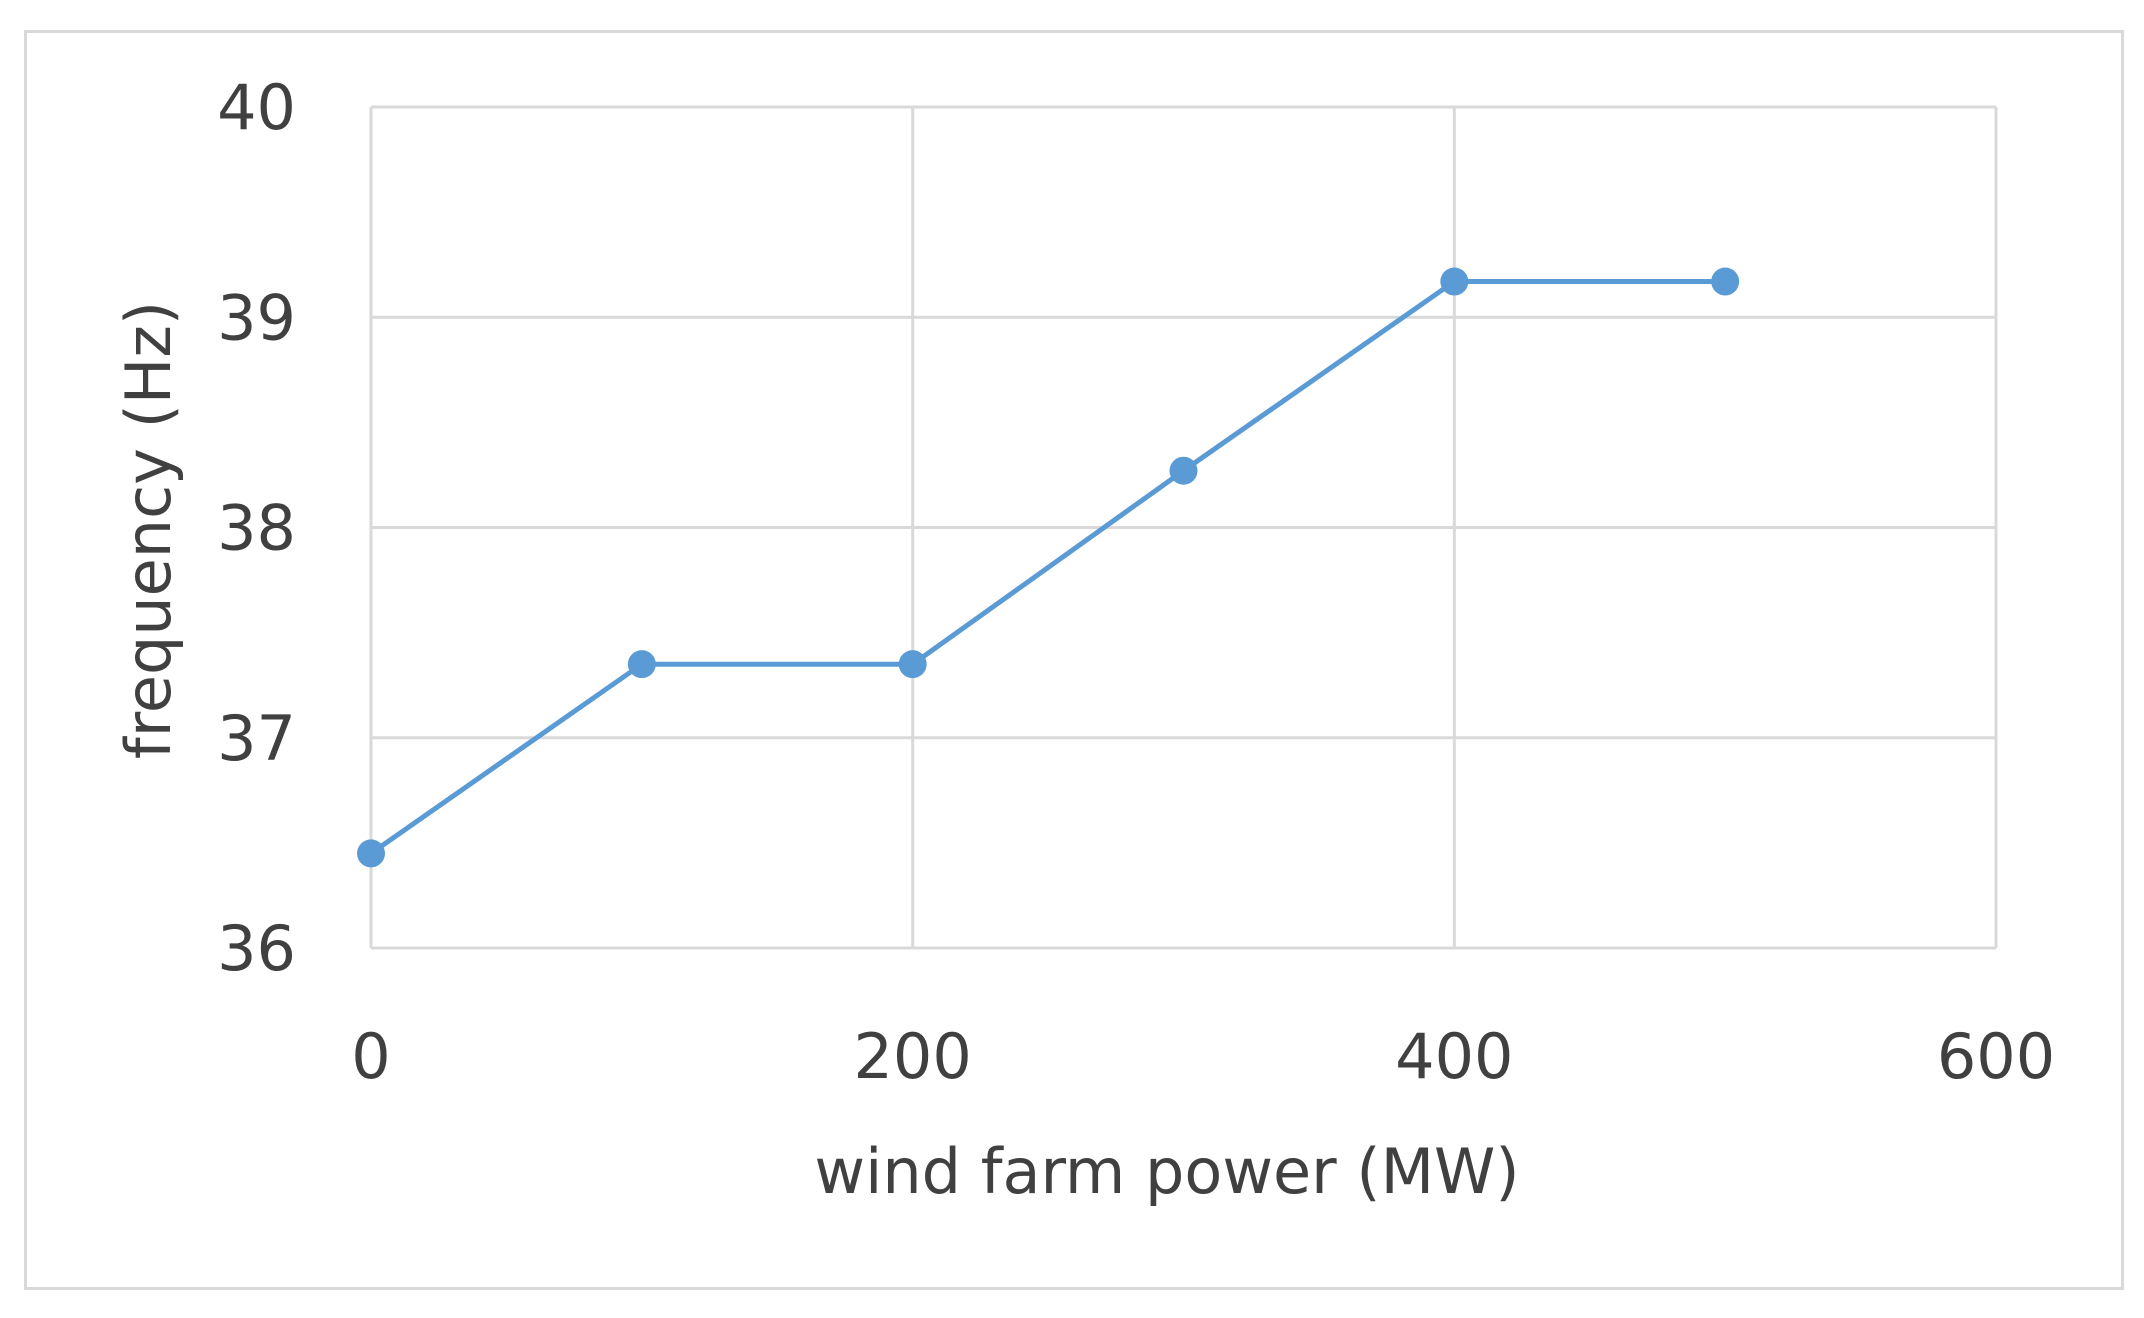 This screenshot has height=1318, width=2144. I want to click on x-tick-label: 600, so click(1996, 1056).